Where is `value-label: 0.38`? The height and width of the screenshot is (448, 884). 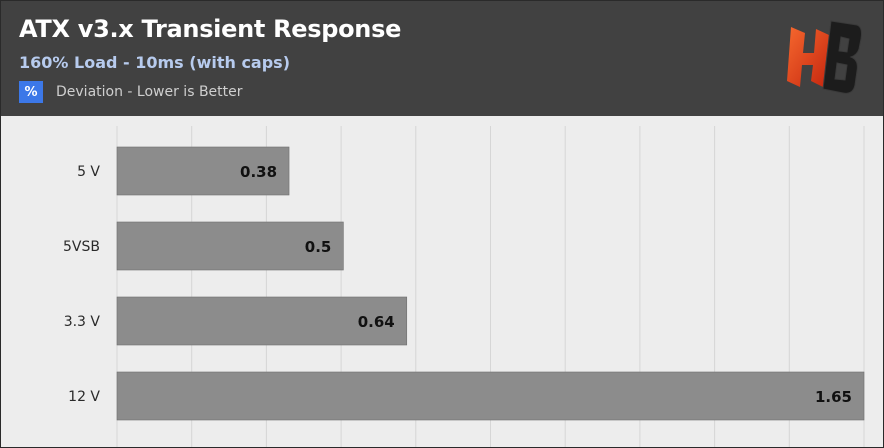 value-label: 0.38 is located at coordinates (258, 172).